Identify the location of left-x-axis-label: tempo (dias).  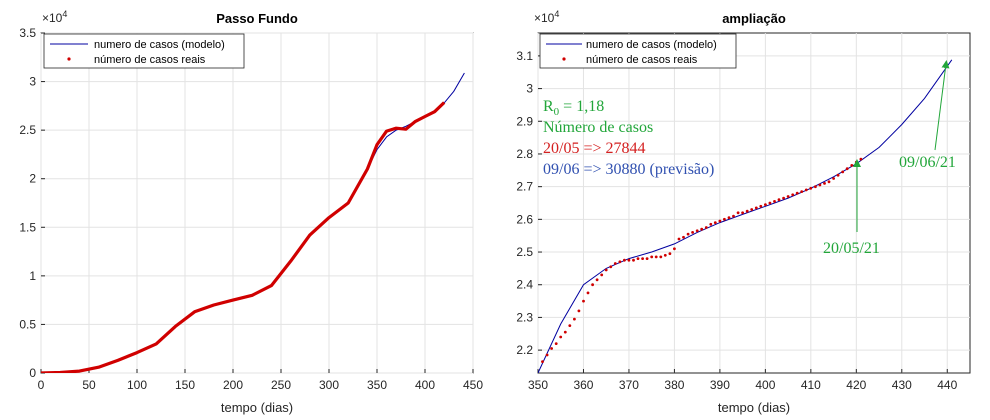
(257, 407).